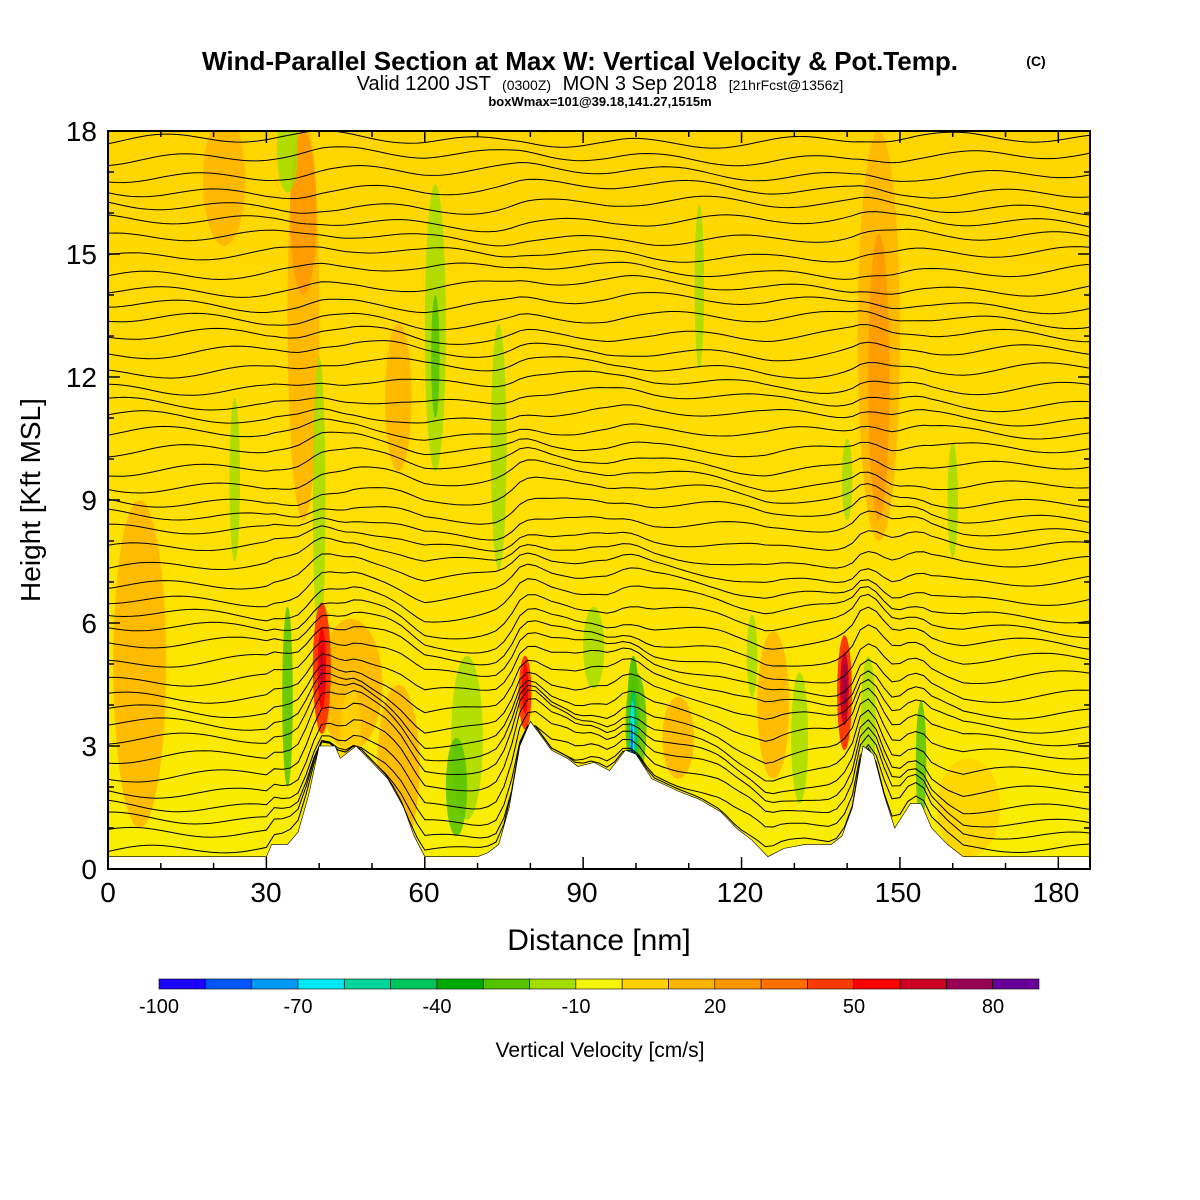  What do you see at coordinates (599, 101) in the screenshot?
I see `chart-box-info: boxWmax=101@39.18,141.27,1515m` at bounding box center [599, 101].